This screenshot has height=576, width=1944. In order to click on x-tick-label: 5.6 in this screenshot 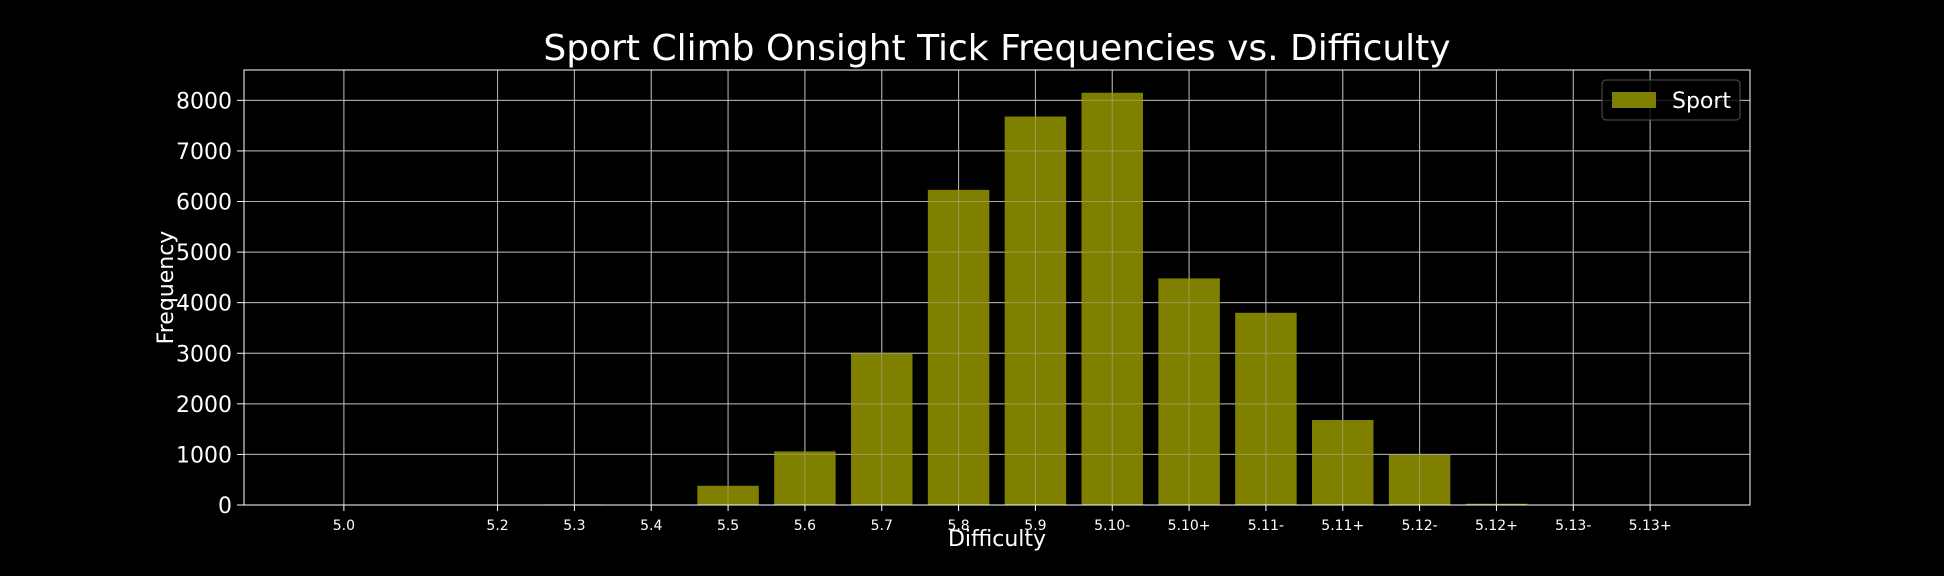, I will do `click(805, 526)`.